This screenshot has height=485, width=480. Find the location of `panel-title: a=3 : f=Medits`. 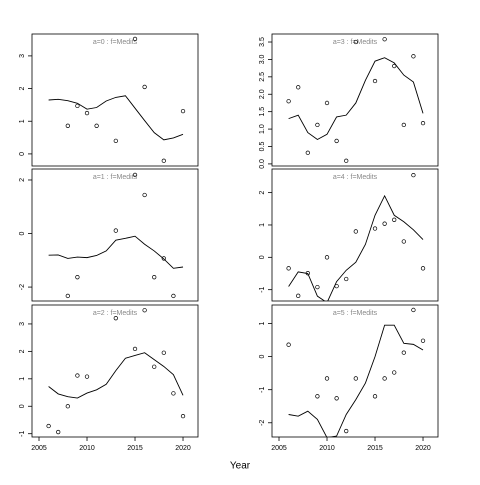

panel-title: a=3 : f=Medits is located at coordinates (355, 42).